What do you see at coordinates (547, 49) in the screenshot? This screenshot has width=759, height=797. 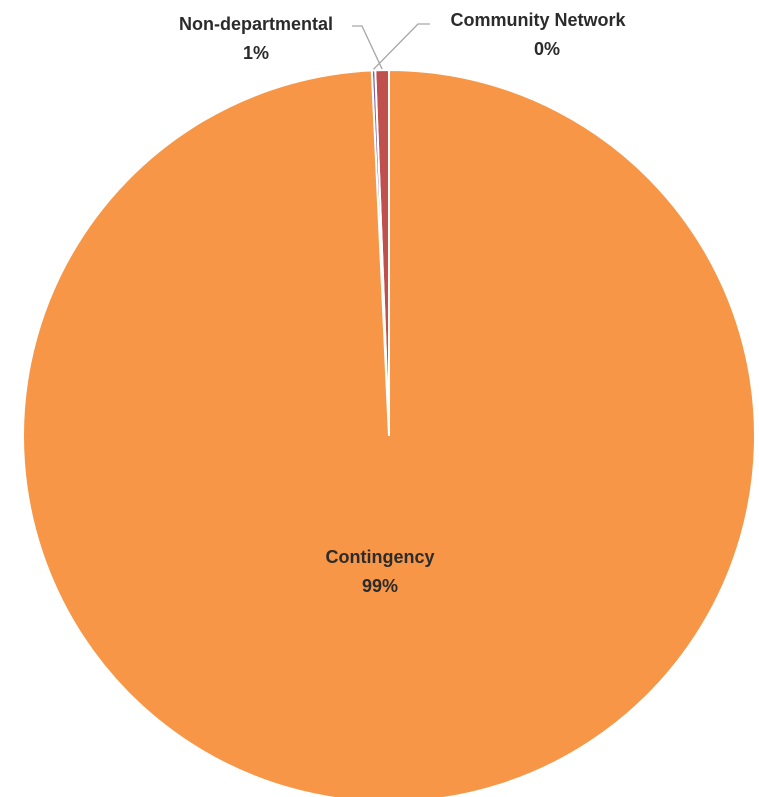 I see `label-community-network-percent: 0%` at bounding box center [547, 49].